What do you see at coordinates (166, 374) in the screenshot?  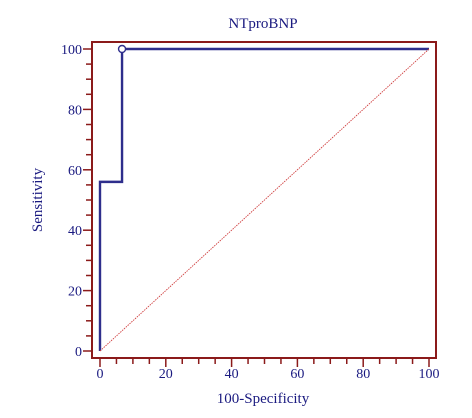 I see `x-tick-label: 20` at bounding box center [166, 374].